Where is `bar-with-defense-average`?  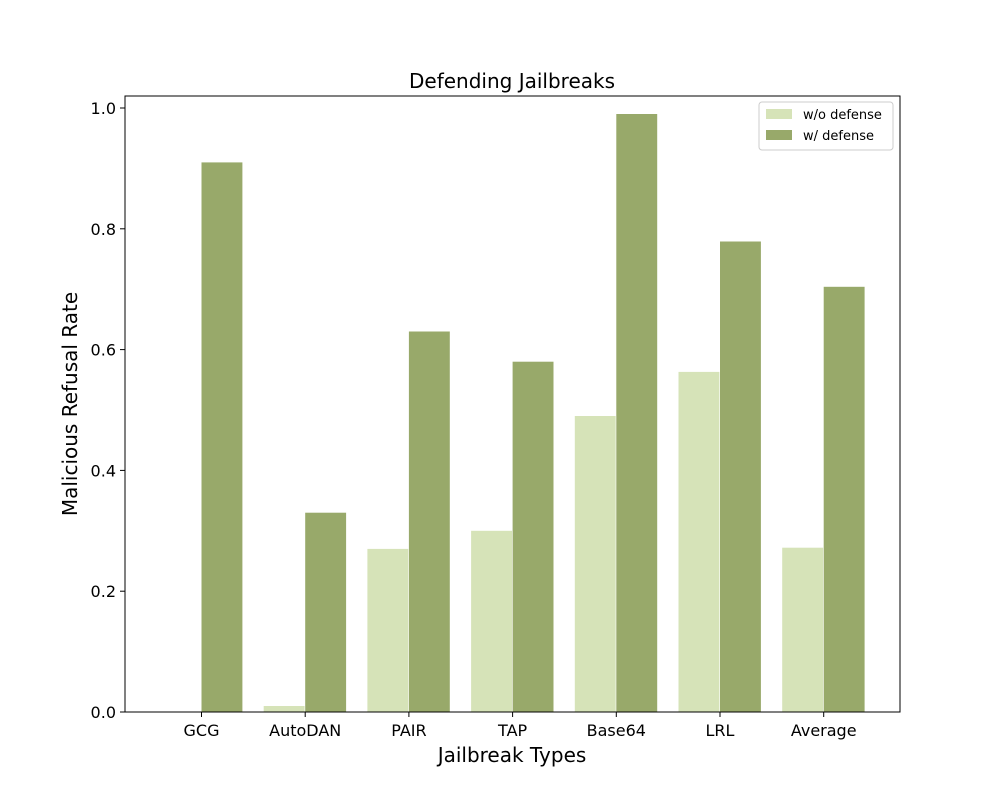 bar-with-defense-average is located at coordinates (844, 499).